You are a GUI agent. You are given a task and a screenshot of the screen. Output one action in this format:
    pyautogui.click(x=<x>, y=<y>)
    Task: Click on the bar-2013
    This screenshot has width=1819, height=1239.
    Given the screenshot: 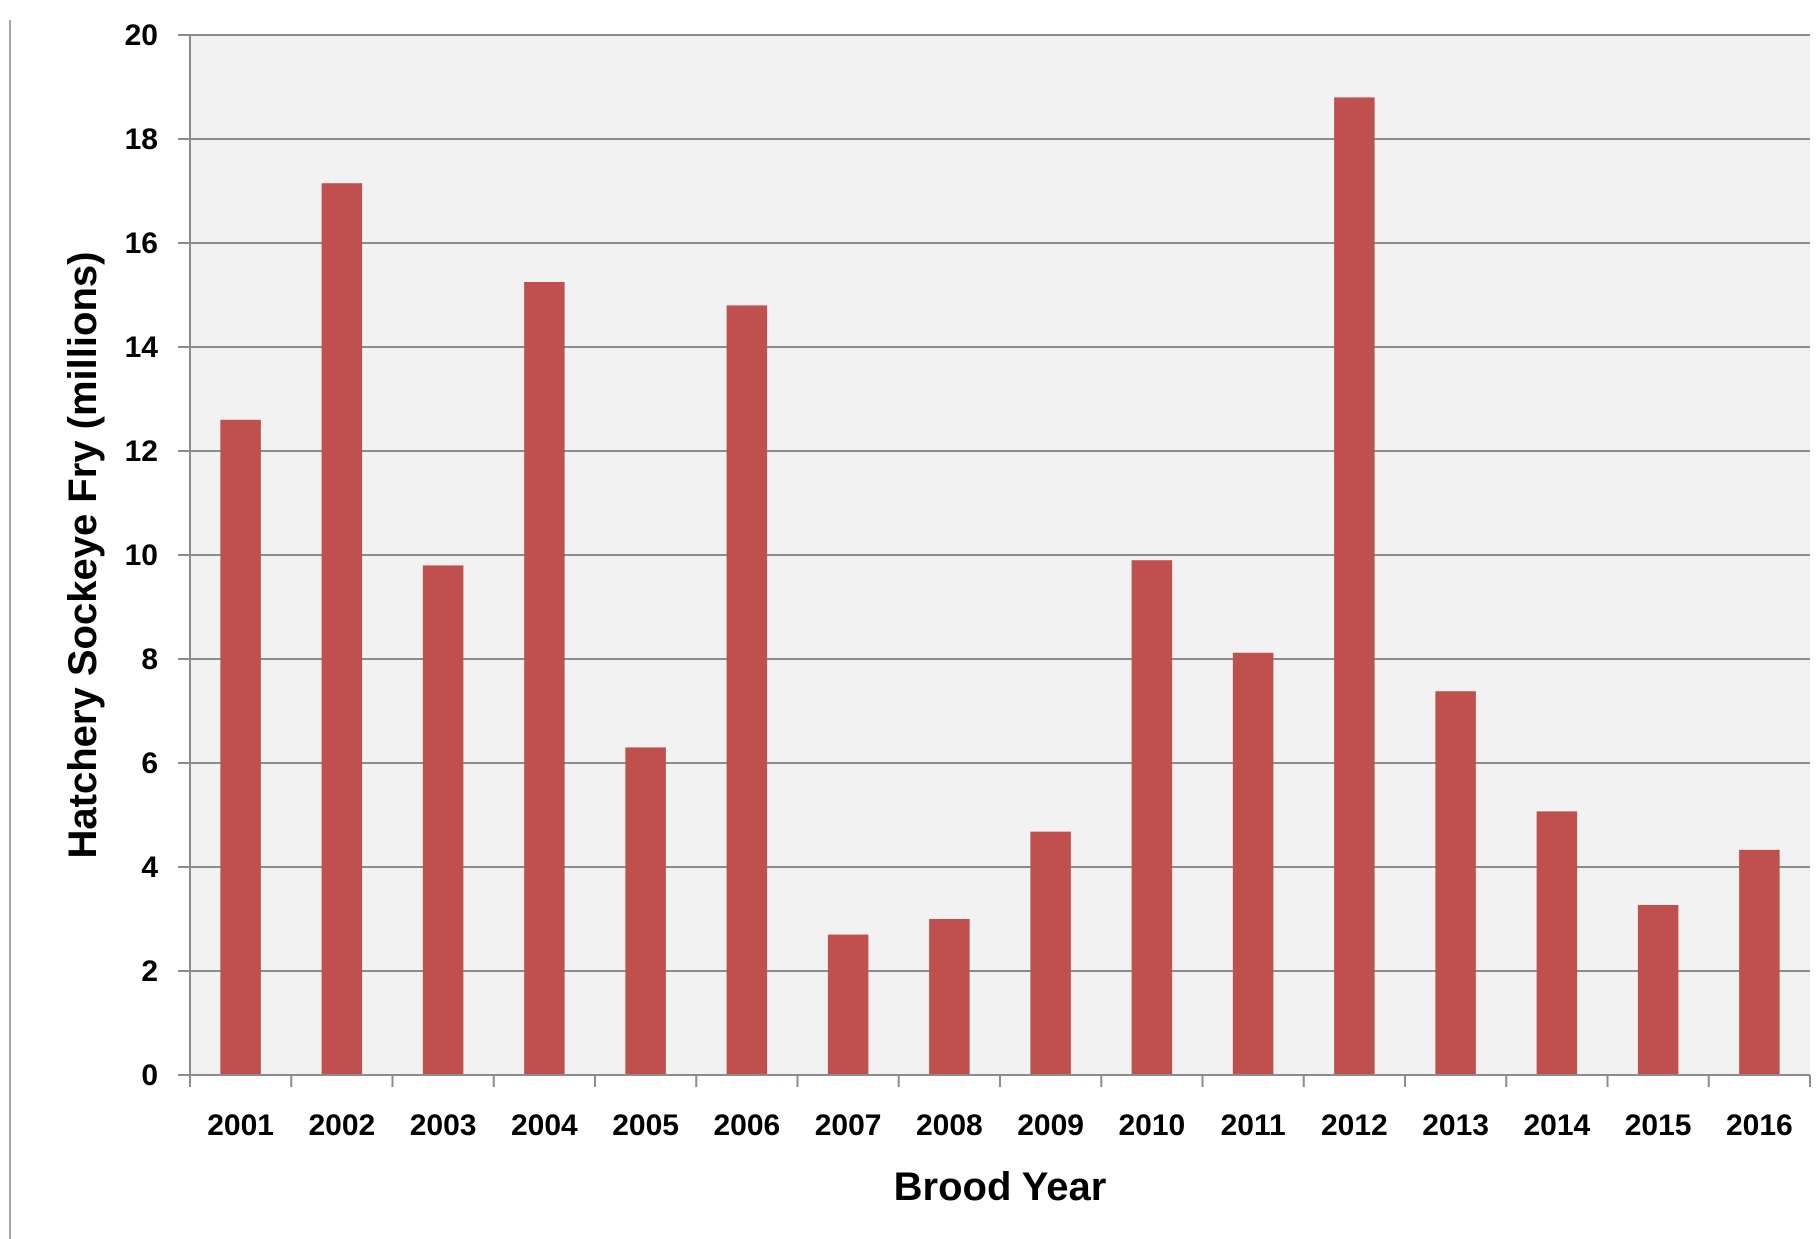 What is the action you would take?
    pyautogui.click(x=1455, y=883)
    